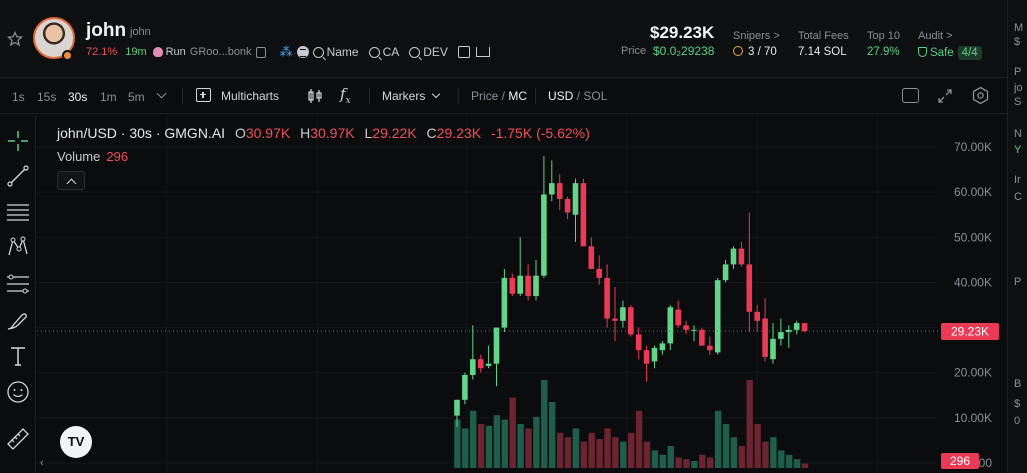 Image resolution: width=1027 pixels, height=473 pixels. I want to click on markers-dropdown: Markers, so click(411, 96).